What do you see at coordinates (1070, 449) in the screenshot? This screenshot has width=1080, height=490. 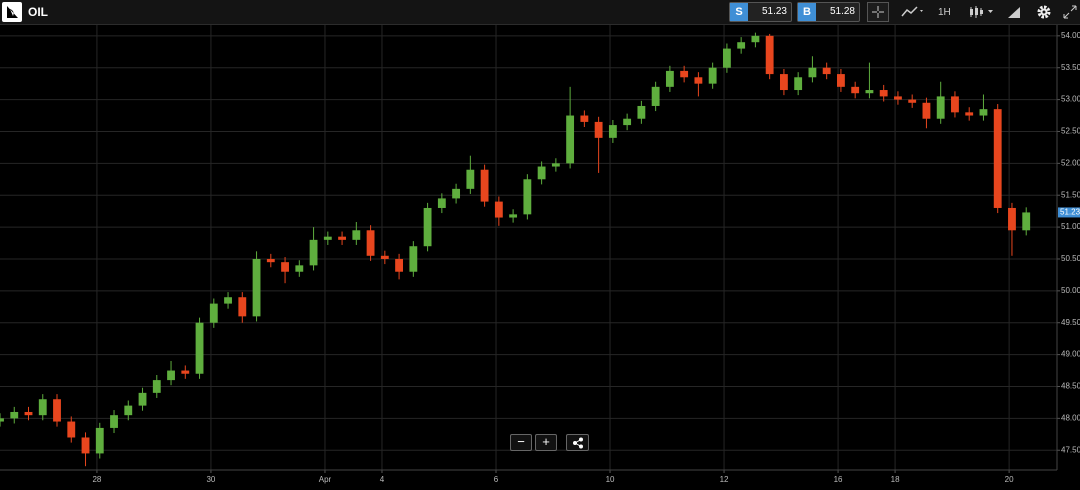 I see `y-tick-label: 47.50` at bounding box center [1070, 449].